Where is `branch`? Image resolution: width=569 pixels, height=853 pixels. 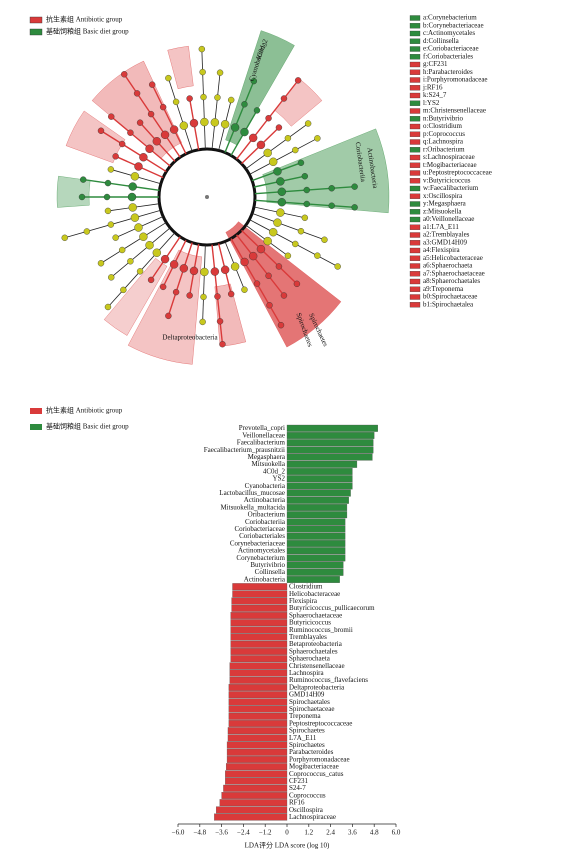
branch is located at coordinates (169, 119).